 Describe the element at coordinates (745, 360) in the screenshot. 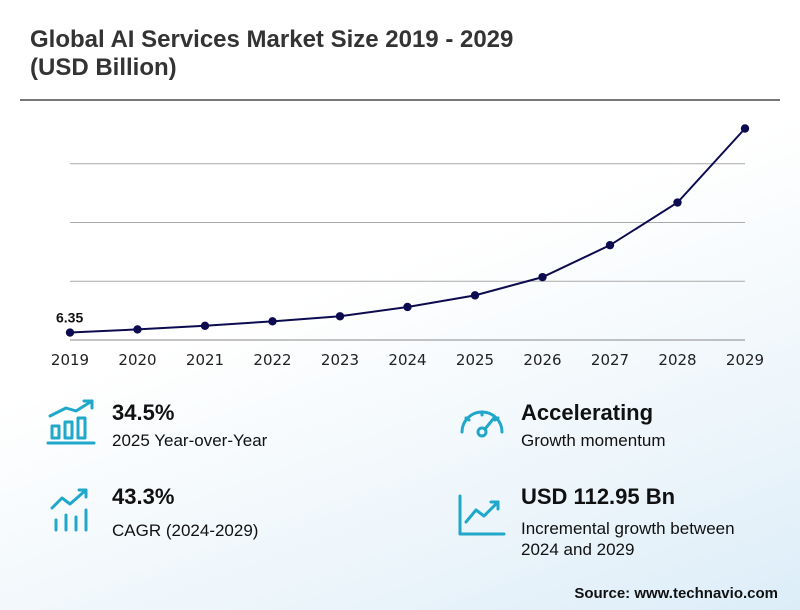

I see `x-tick-label-2029: 2029` at that location.